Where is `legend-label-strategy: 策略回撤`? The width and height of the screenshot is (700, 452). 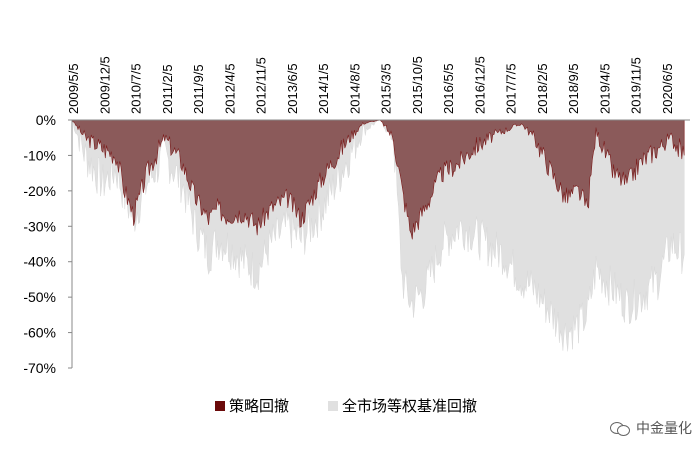 legend-label-strategy: 策略回撤 is located at coordinates (259, 406).